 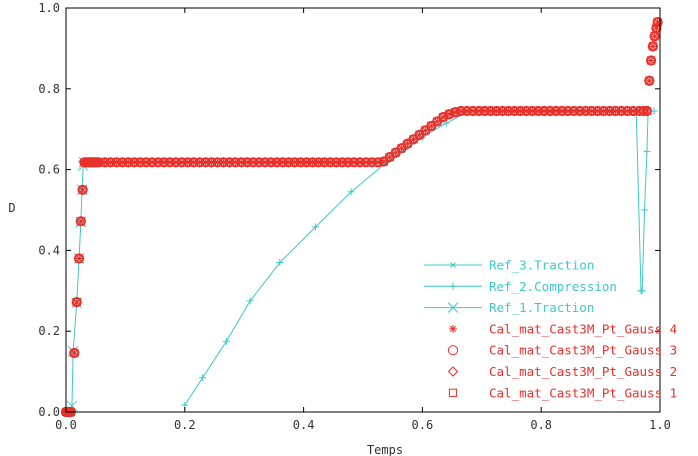 I want to click on legend-entry: Cal_mat_Cast3M_Pt_Gauss 1, so click(x=562, y=392).